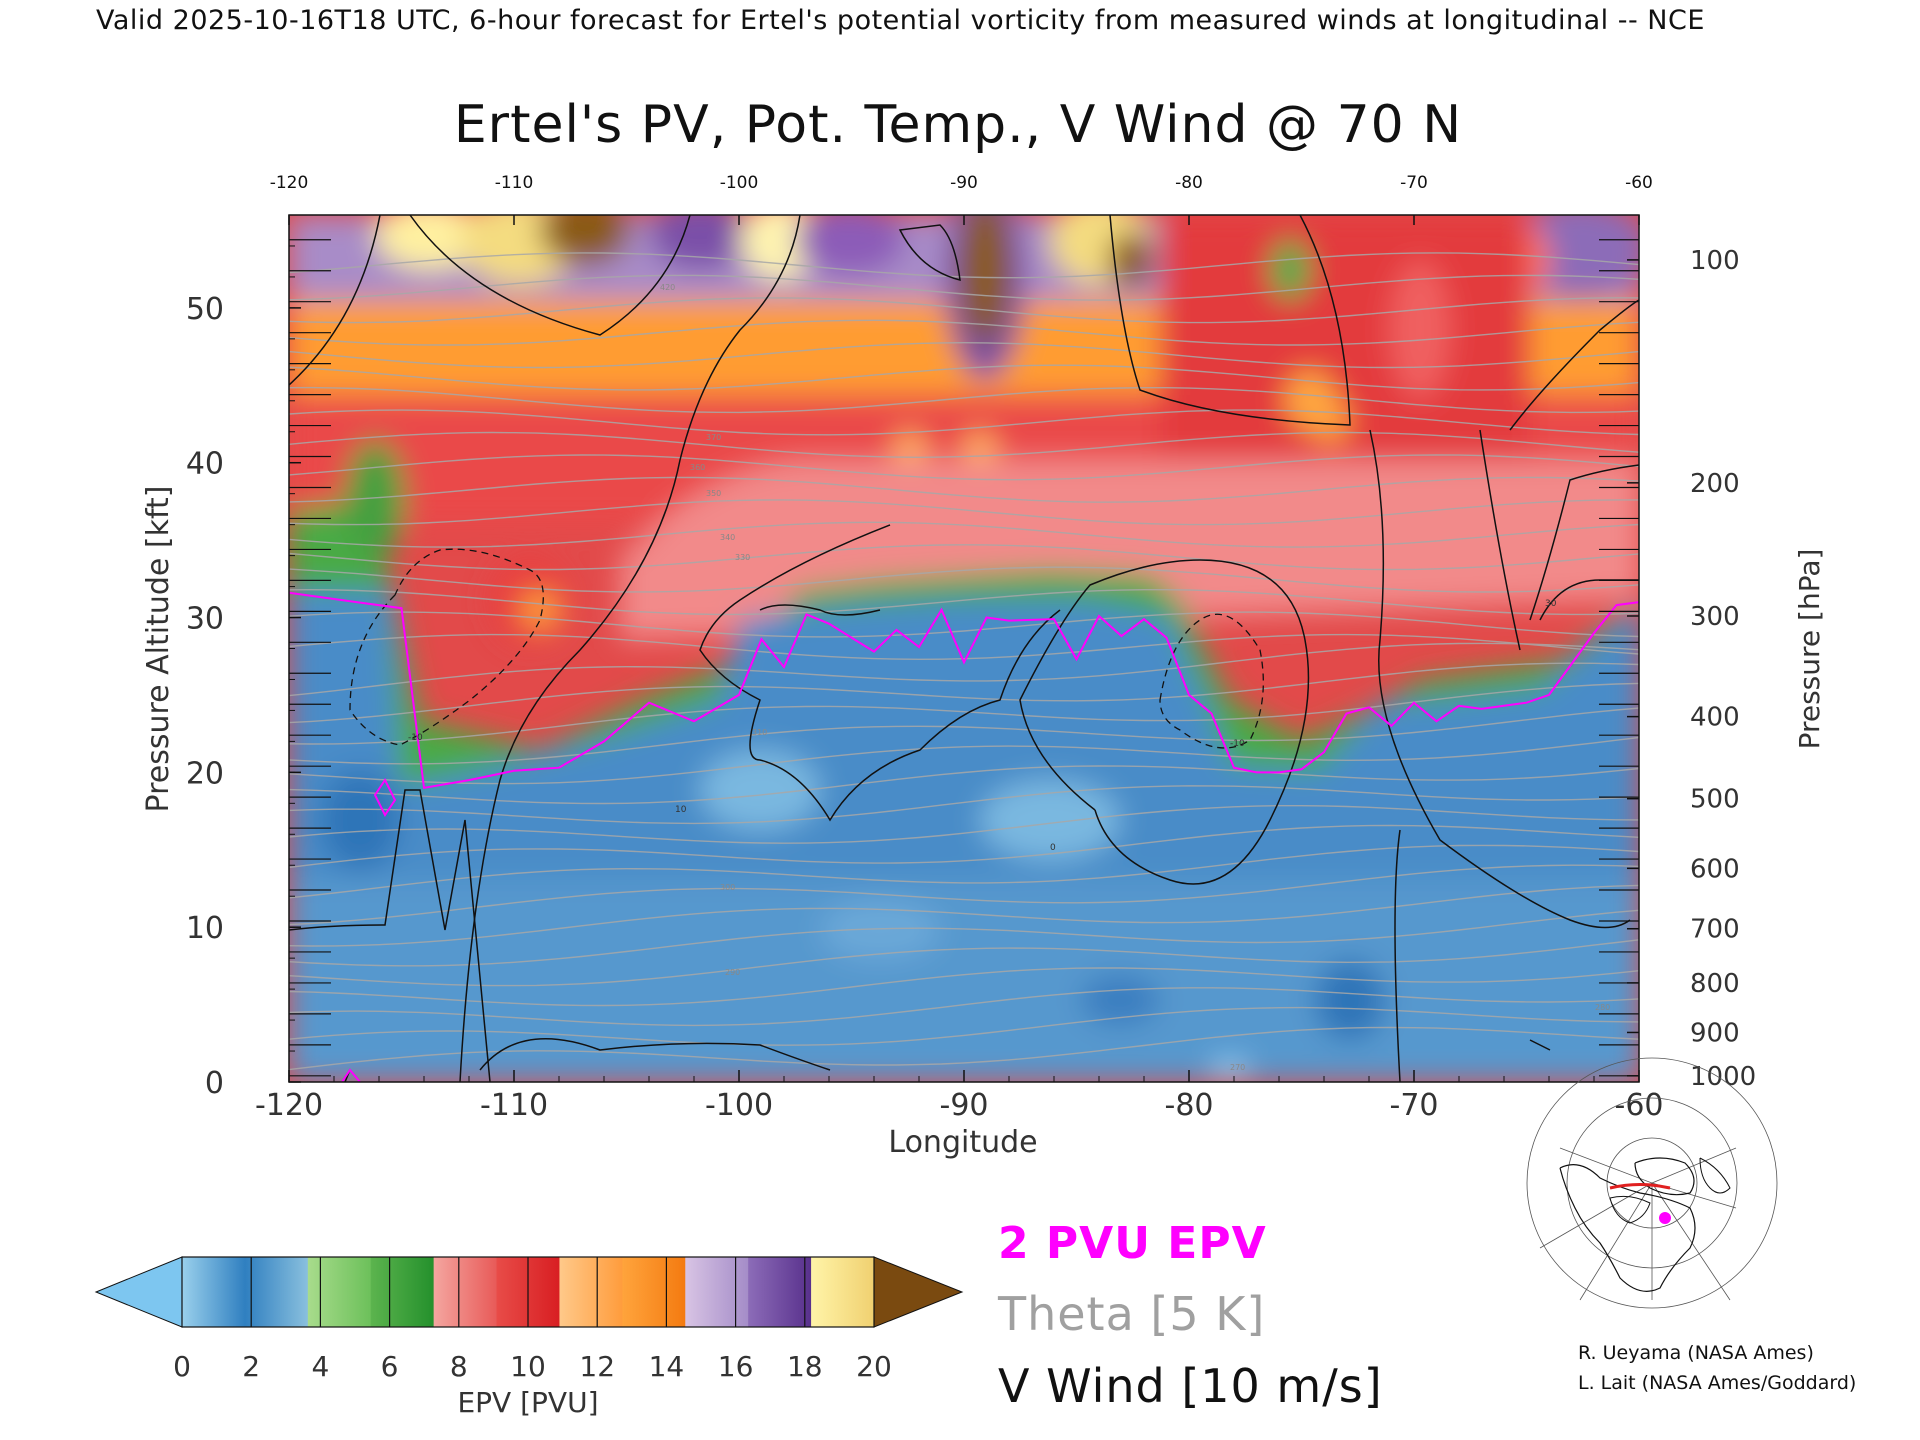 The image size is (1920, 1440). What do you see at coordinates (320, 1366) in the screenshot?
I see `colorbar-tick-label: 4` at bounding box center [320, 1366].